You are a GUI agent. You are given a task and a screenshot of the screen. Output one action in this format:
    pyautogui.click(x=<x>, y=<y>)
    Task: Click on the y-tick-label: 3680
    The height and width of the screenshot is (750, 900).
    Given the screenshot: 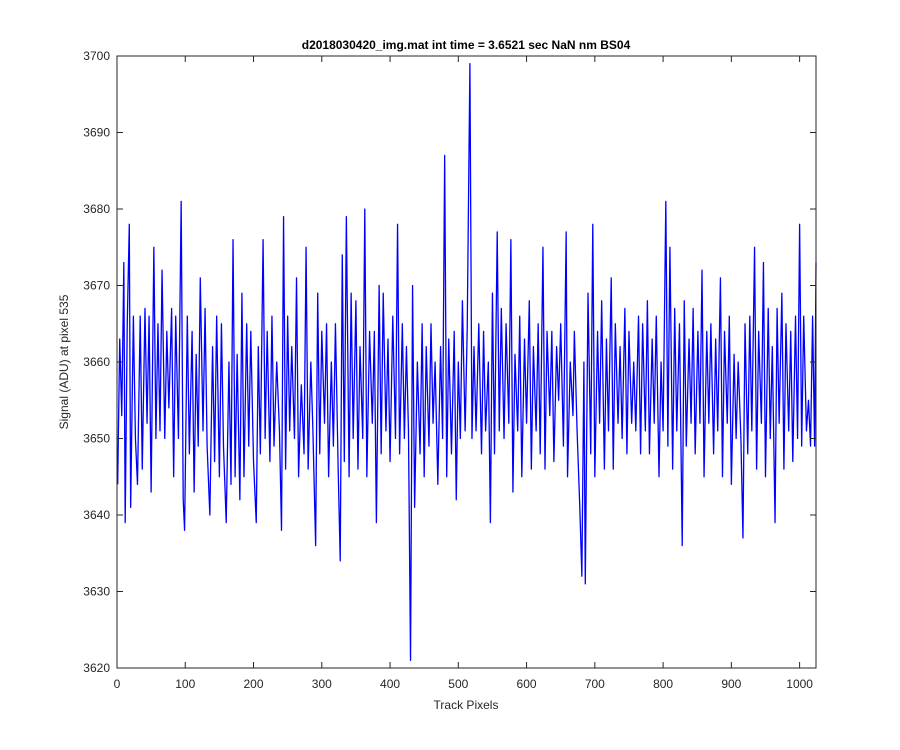 What is the action you would take?
    pyautogui.click(x=96, y=209)
    